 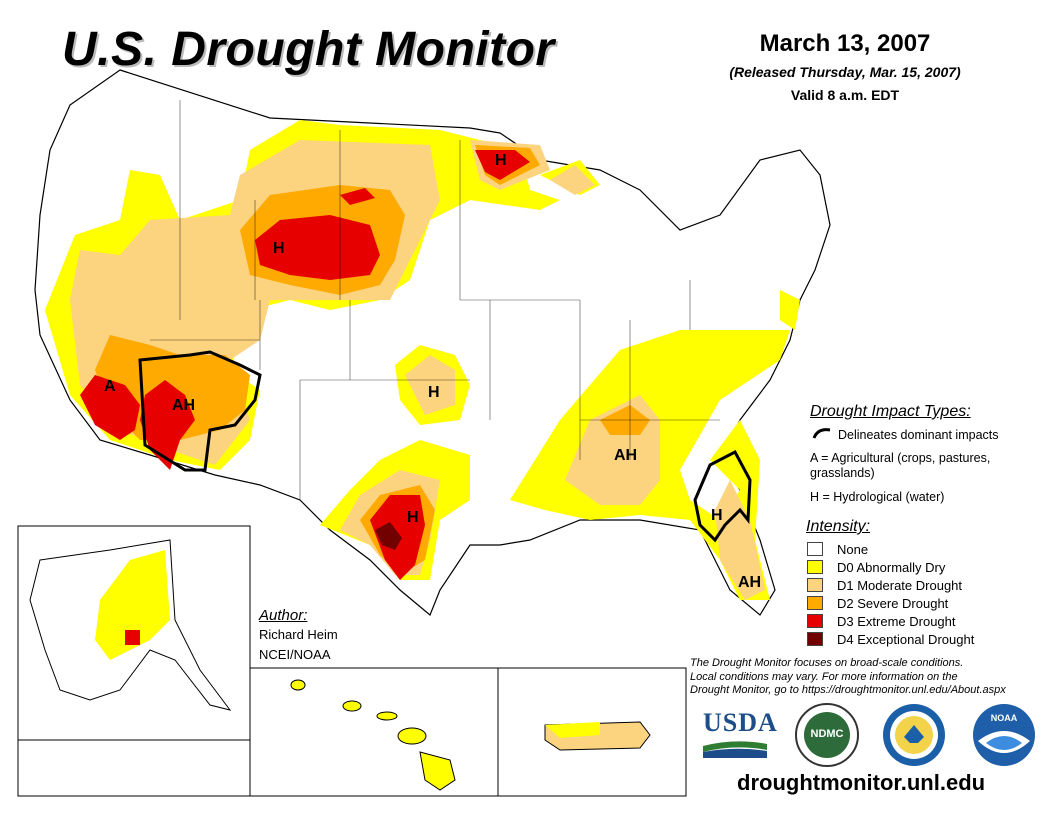 What do you see at coordinates (896, 621) in the screenshot?
I see `legend-label: D3 Extreme Drought` at bounding box center [896, 621].